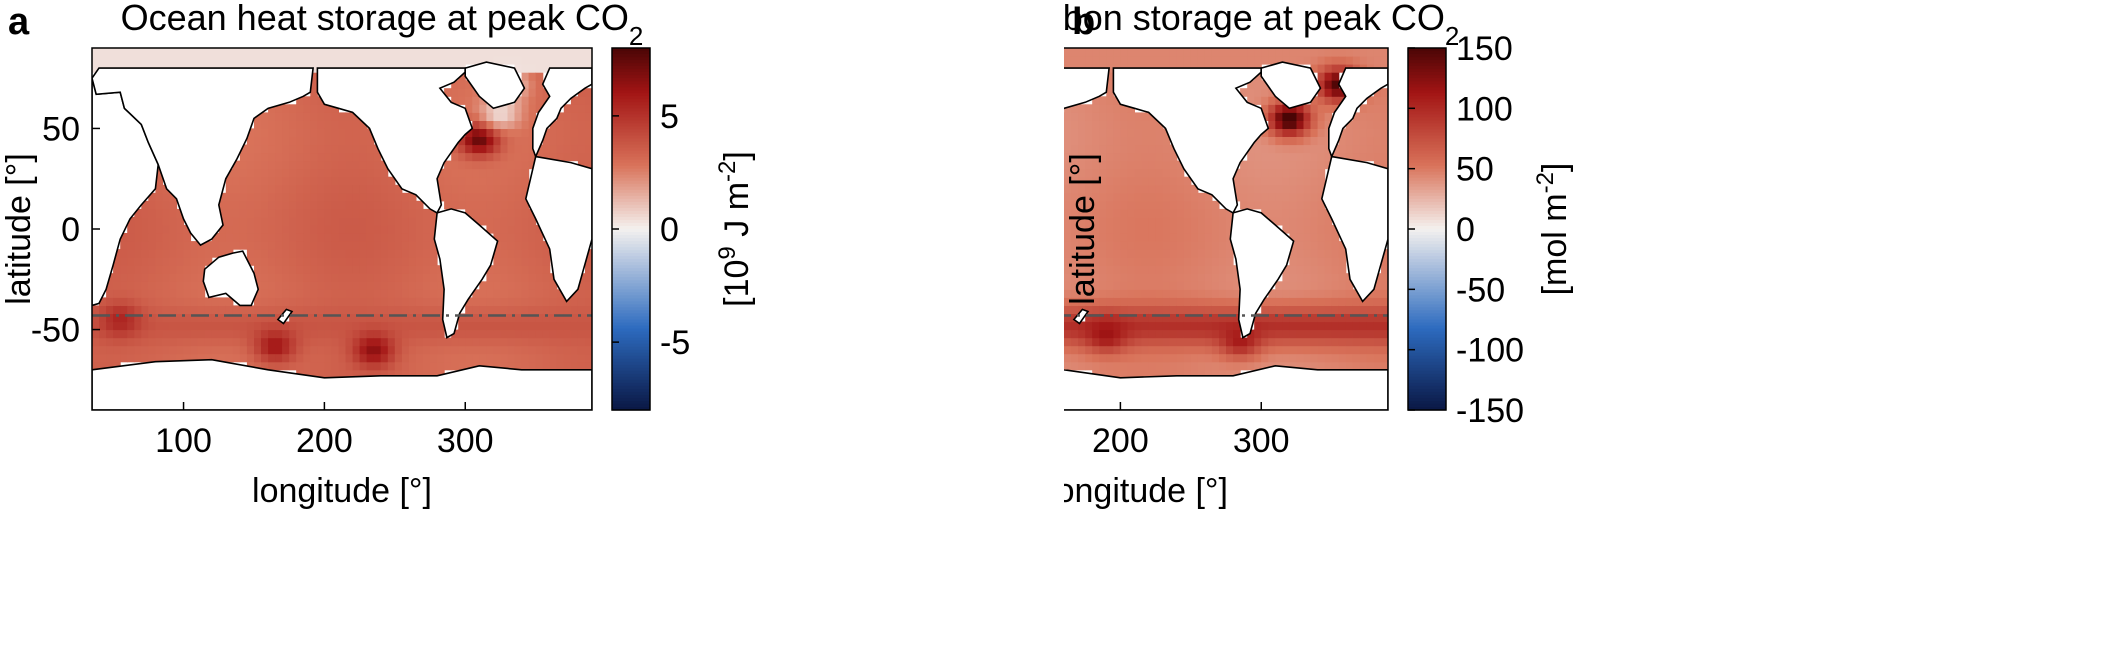  I want to click on y-tick-label: 0, so click(70, 230).